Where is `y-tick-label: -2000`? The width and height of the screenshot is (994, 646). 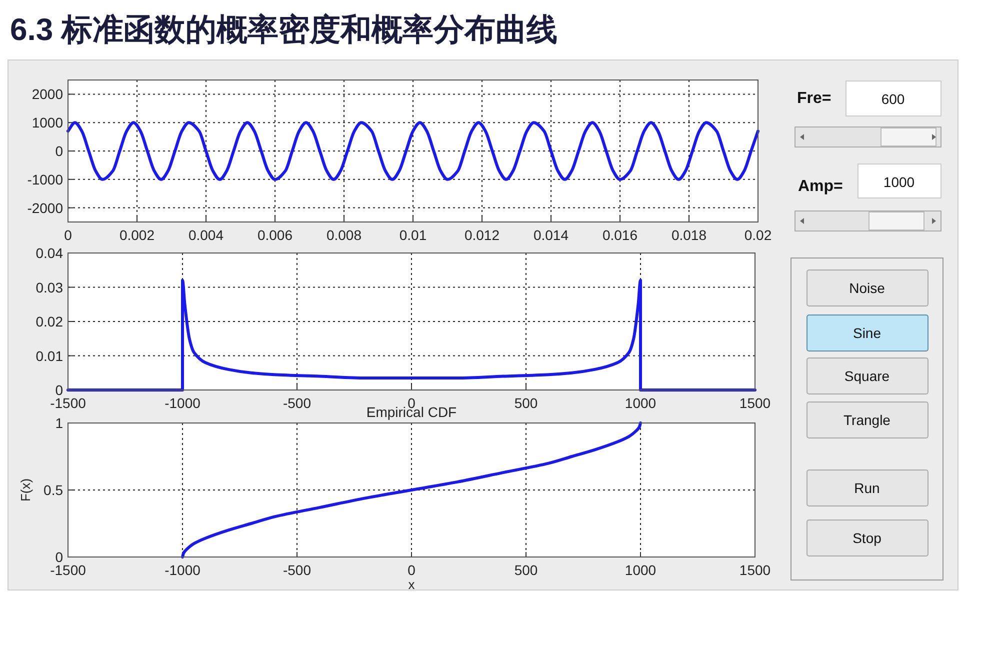 y-tick-label: -2000 is located at coordinates (45, 208).